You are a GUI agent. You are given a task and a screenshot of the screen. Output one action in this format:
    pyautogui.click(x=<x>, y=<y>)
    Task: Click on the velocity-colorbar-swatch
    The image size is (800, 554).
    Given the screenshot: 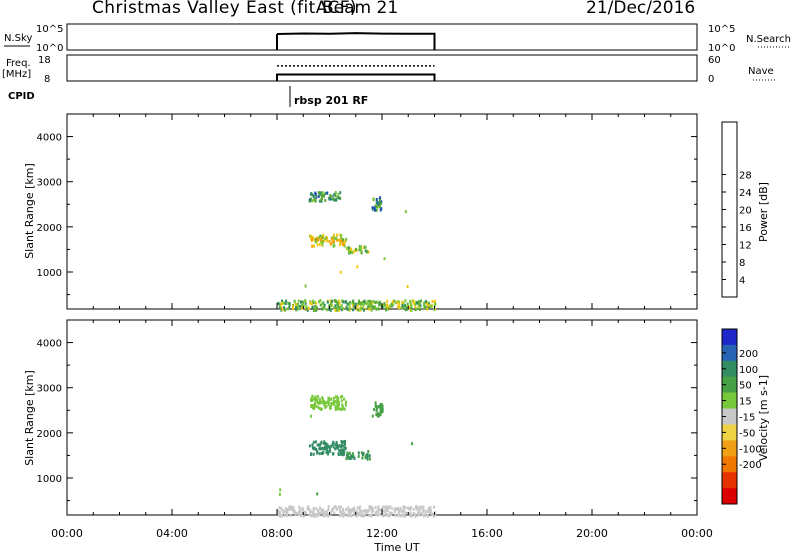 What is the action you would take?
    pyautogui.click(x=729, y=400)
    